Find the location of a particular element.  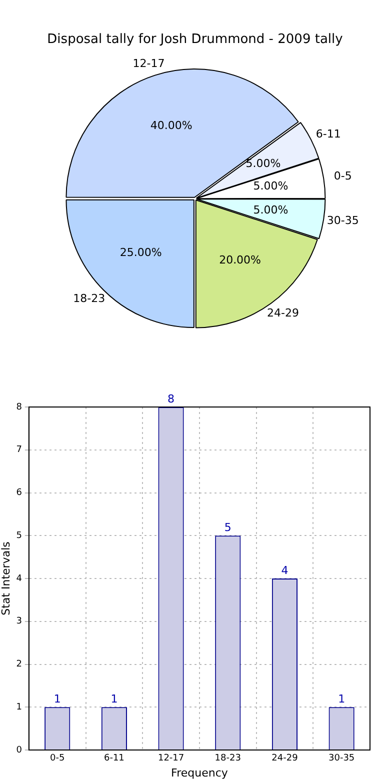

slice-label: 30-35 is located at coordinates (342, 220).